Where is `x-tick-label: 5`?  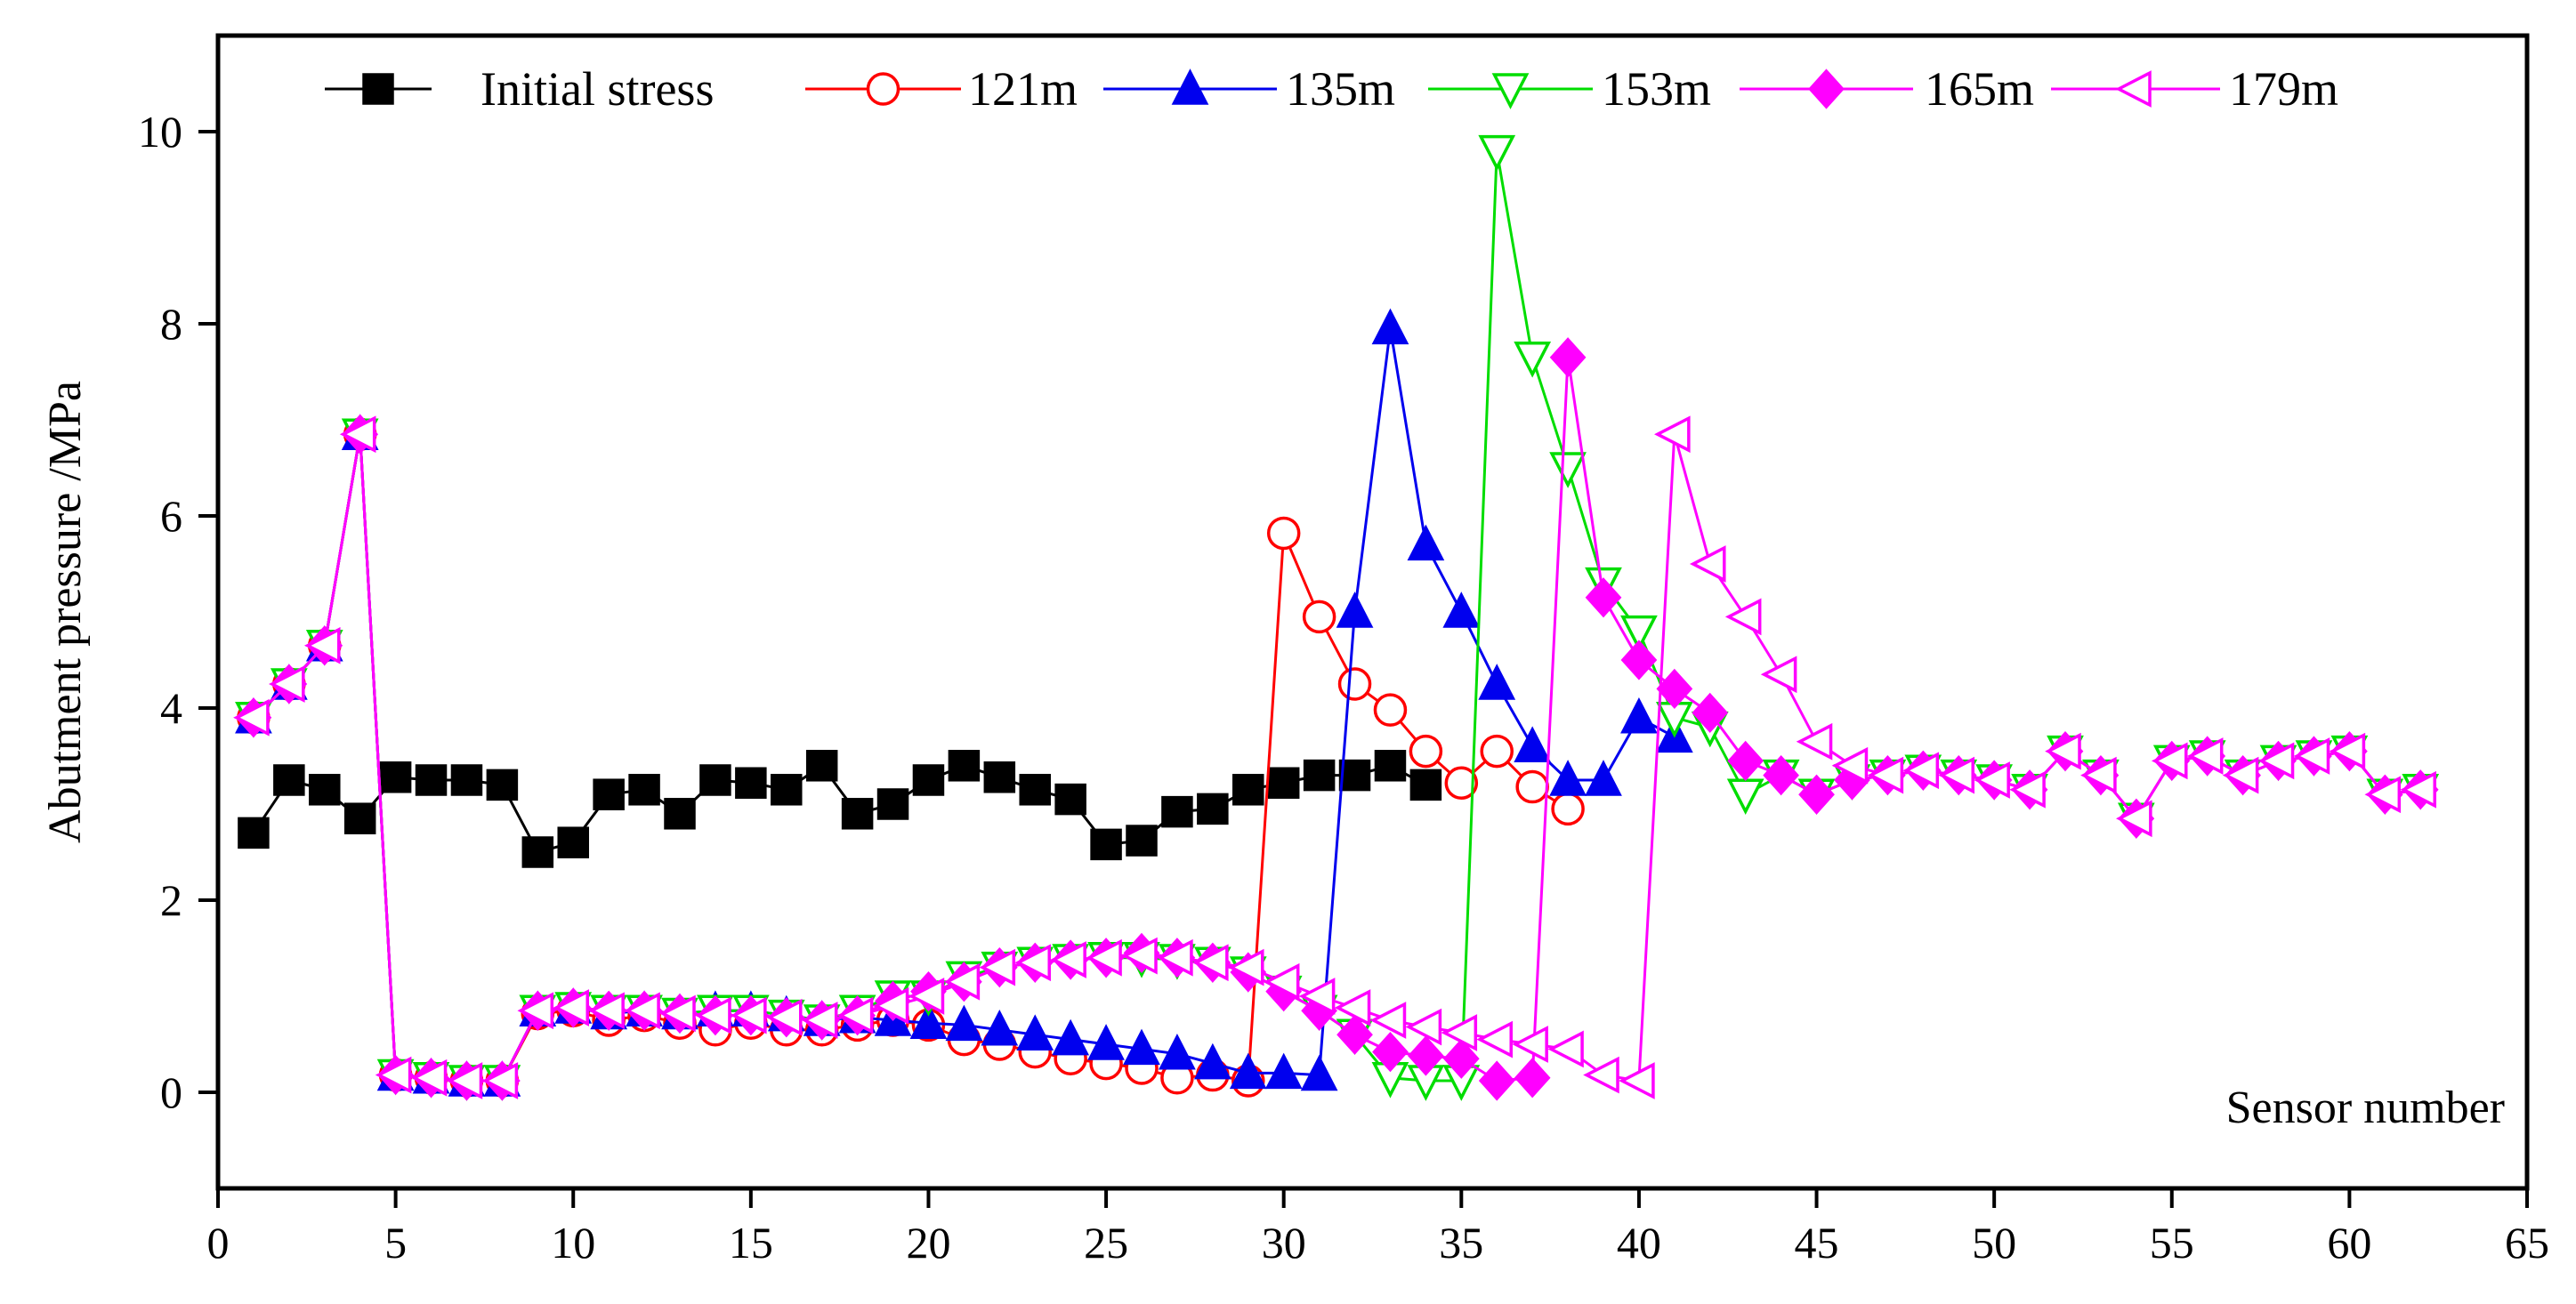 x-tick-label: 5 is located at coordinates (395, 1243).